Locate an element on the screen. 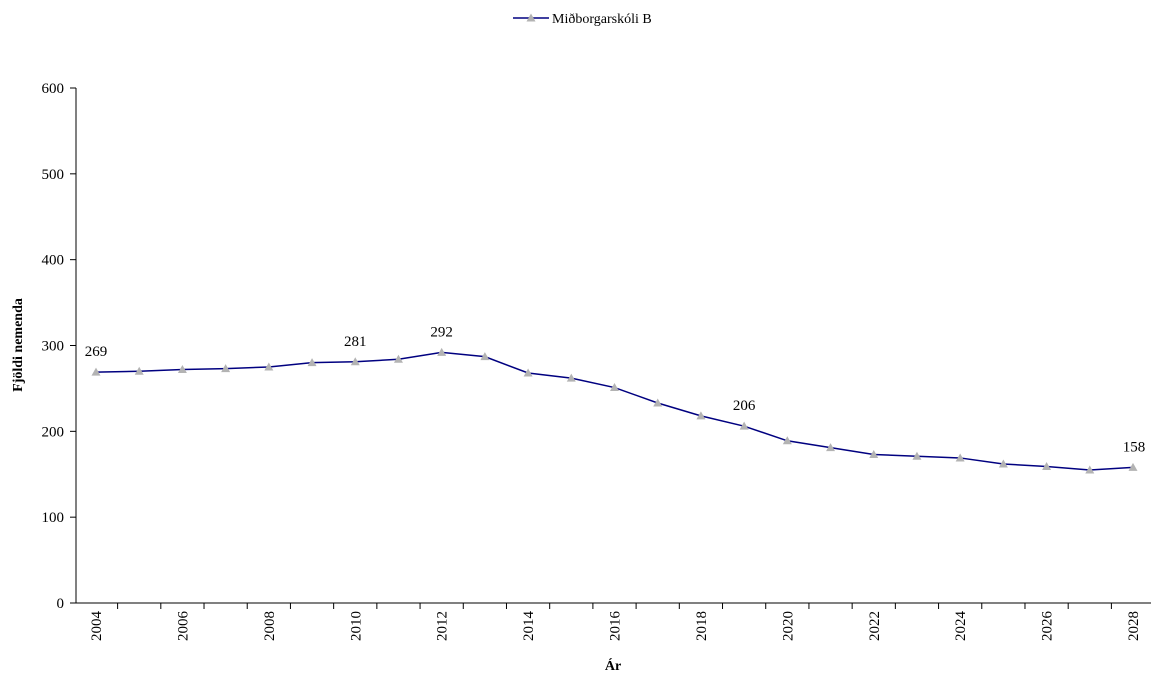 This screenshot has width=1151, height=680. y-tick-label: 0 is located at coordinates (61, 604).